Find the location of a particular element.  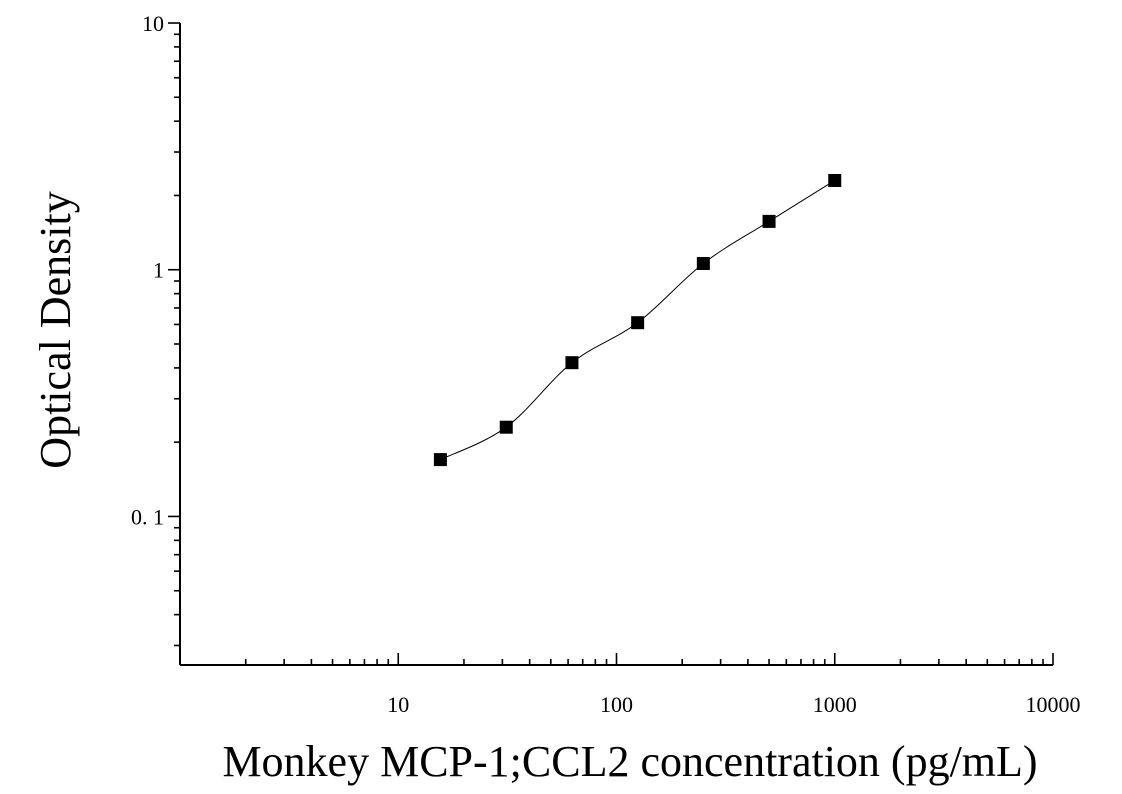

x-tick-label: 10000 is located at coordinates (1053, 704).